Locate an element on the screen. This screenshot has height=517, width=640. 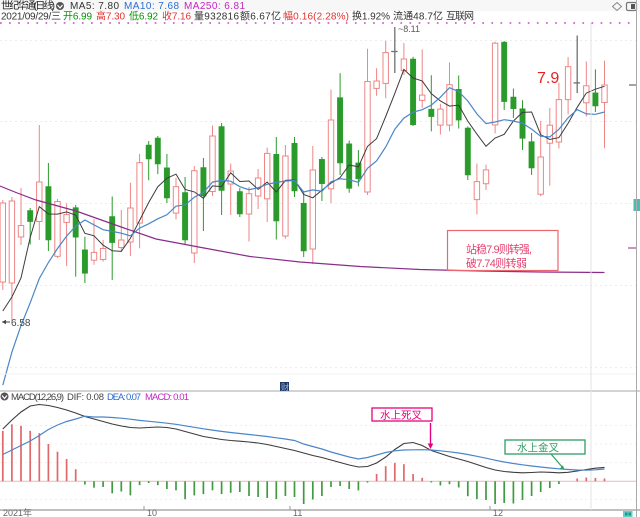
svg-text: 破7.74则转弱 is located at coordinates (496, 263).